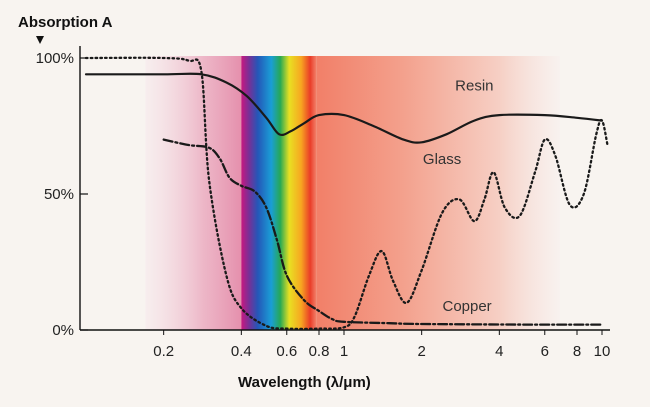 The image size is (650, 407). Describe the element at coordinates (55, 58) in the screenshot. I see `y-tick-label: 100%` at that location.